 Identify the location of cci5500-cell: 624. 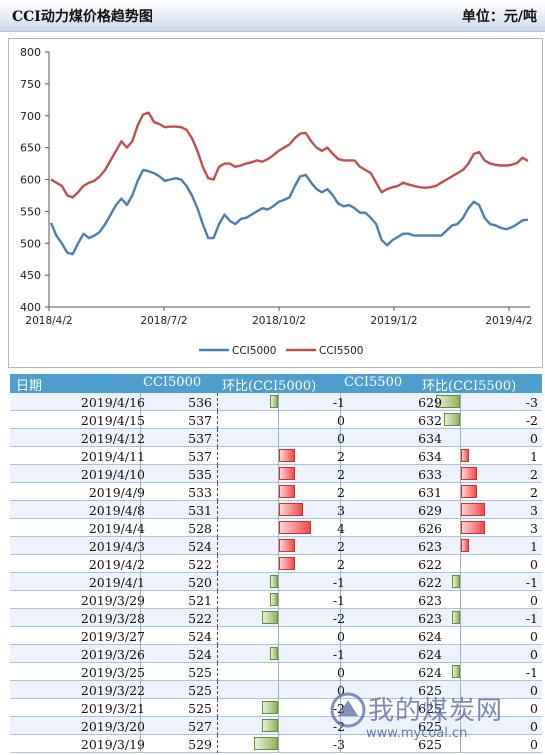
(430, 636).